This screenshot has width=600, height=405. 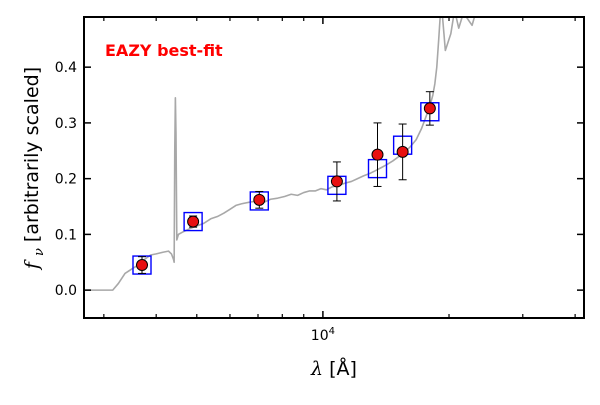 I want to click on y-axis-title: f ν [arbitrarily scaled], so click(x=34, y=169).